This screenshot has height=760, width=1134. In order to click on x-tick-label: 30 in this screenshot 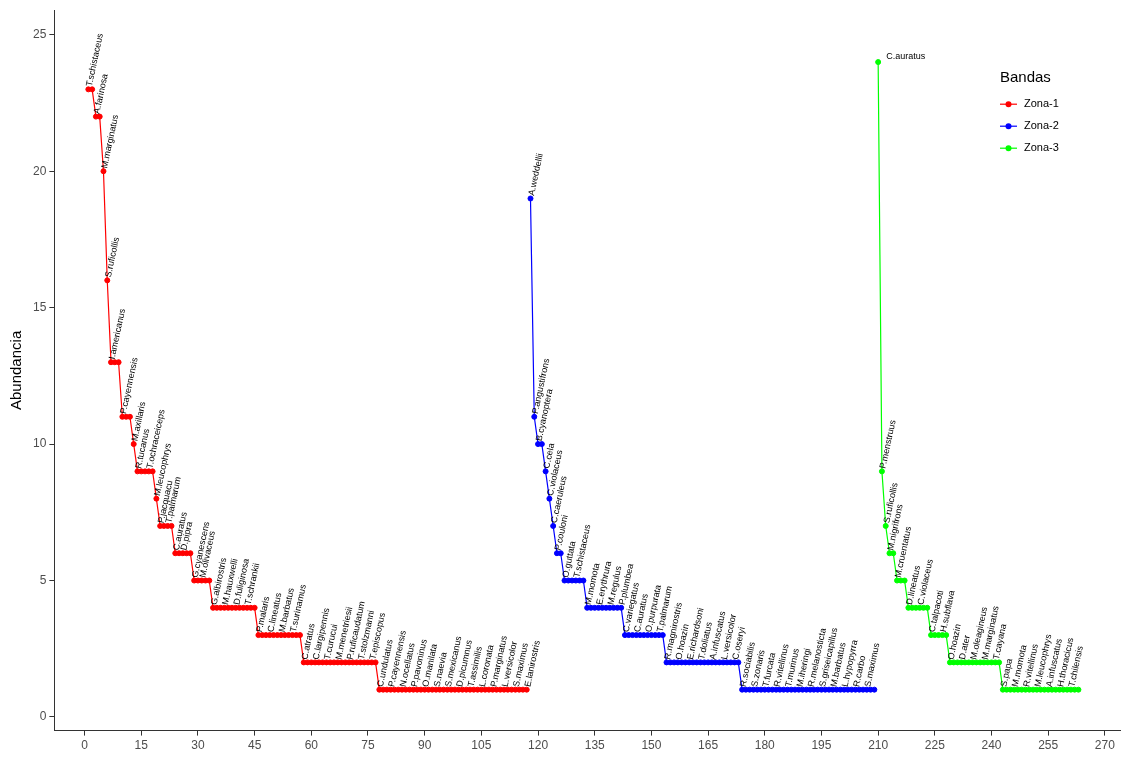, I will do `click(198, 745)`.